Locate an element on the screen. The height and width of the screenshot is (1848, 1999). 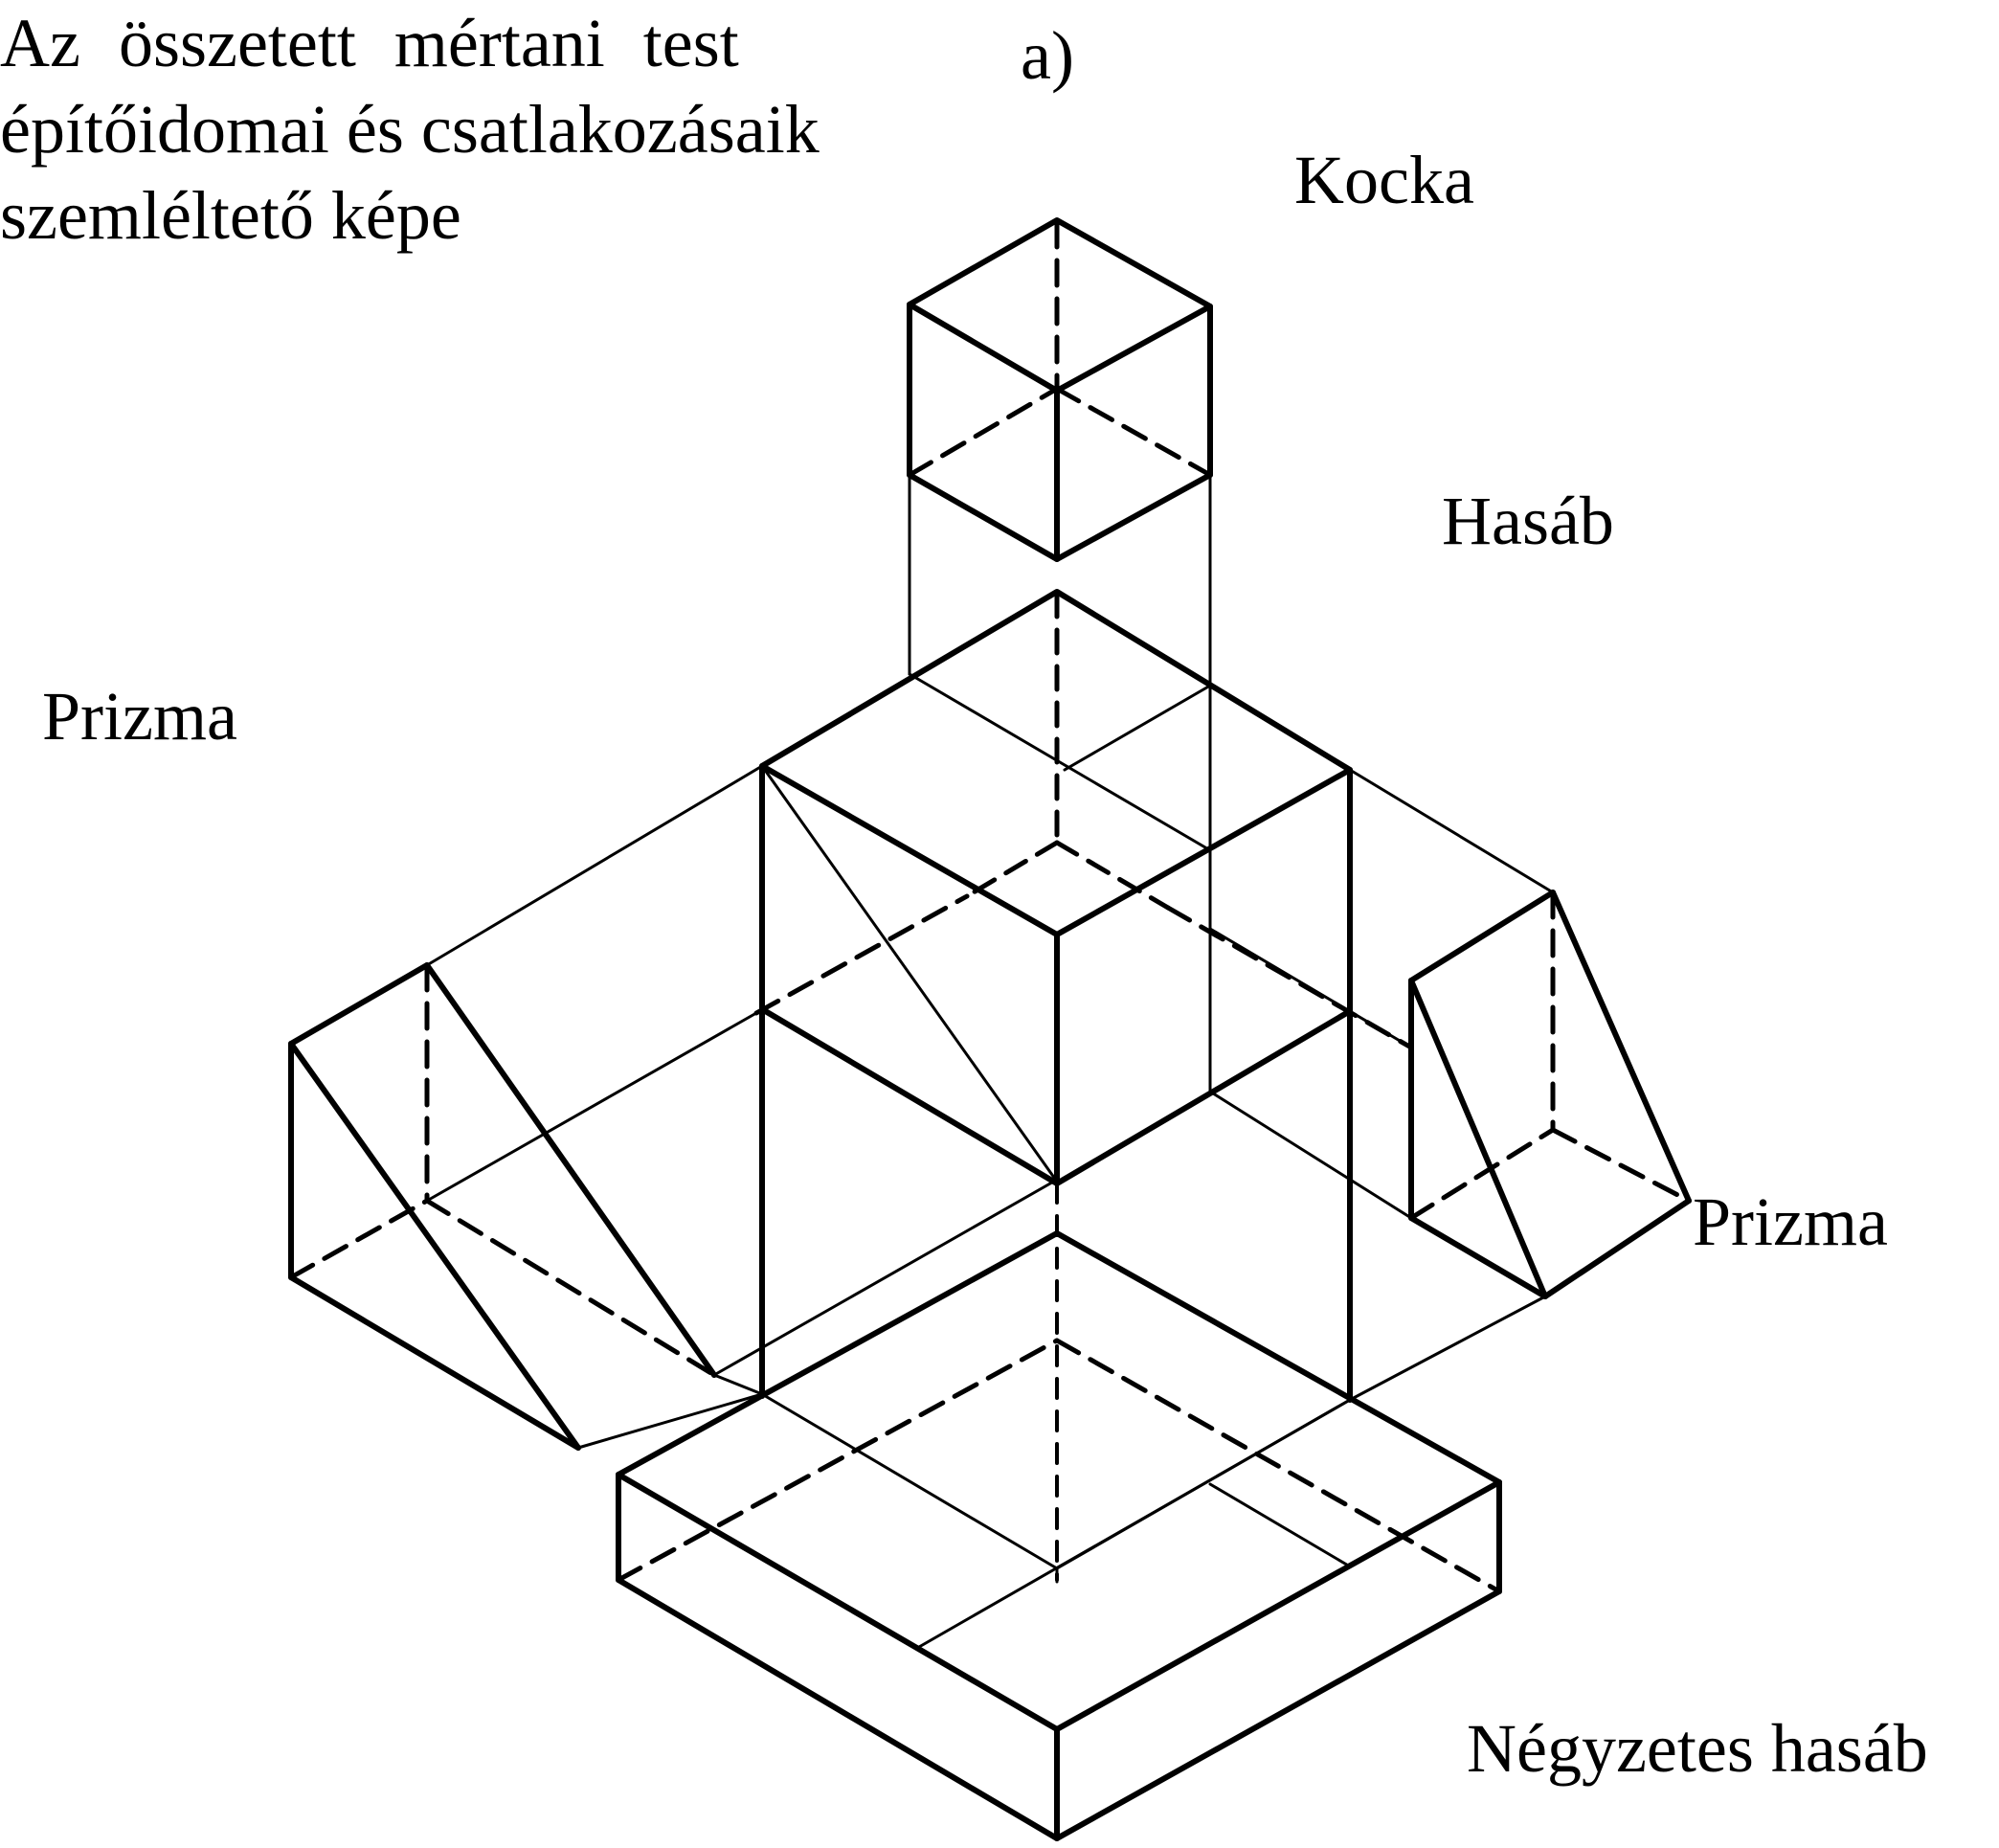
prizma-right-solid is located at coordinates (1429, 1085).